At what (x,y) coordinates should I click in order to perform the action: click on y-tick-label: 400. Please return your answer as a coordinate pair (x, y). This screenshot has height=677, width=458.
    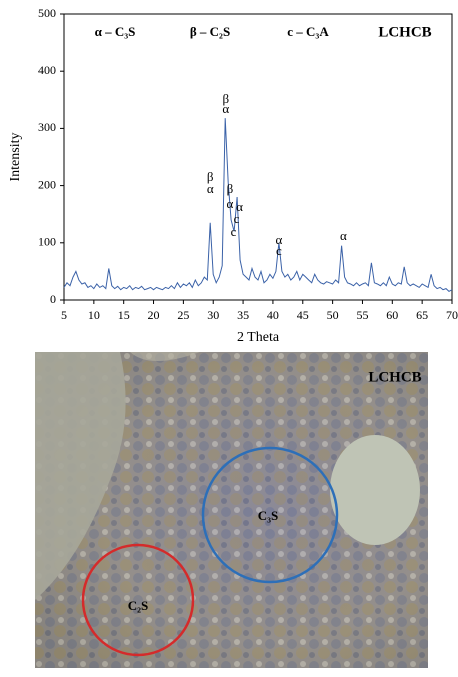
    Looking at the image, I should click on (47, 70).